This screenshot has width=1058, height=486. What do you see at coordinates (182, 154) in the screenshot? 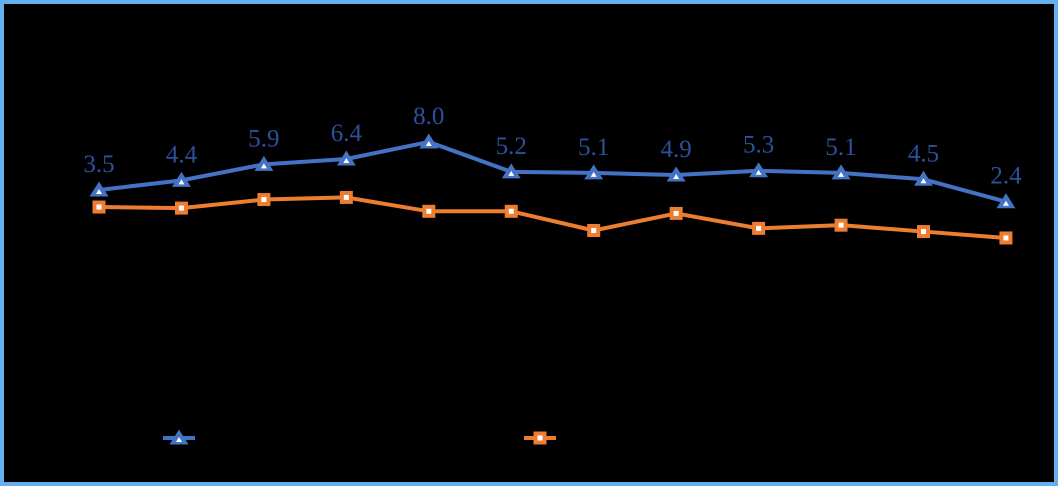
I see `blue-triangle-series-data-label: 4.4` at bounding box center [182, 154].